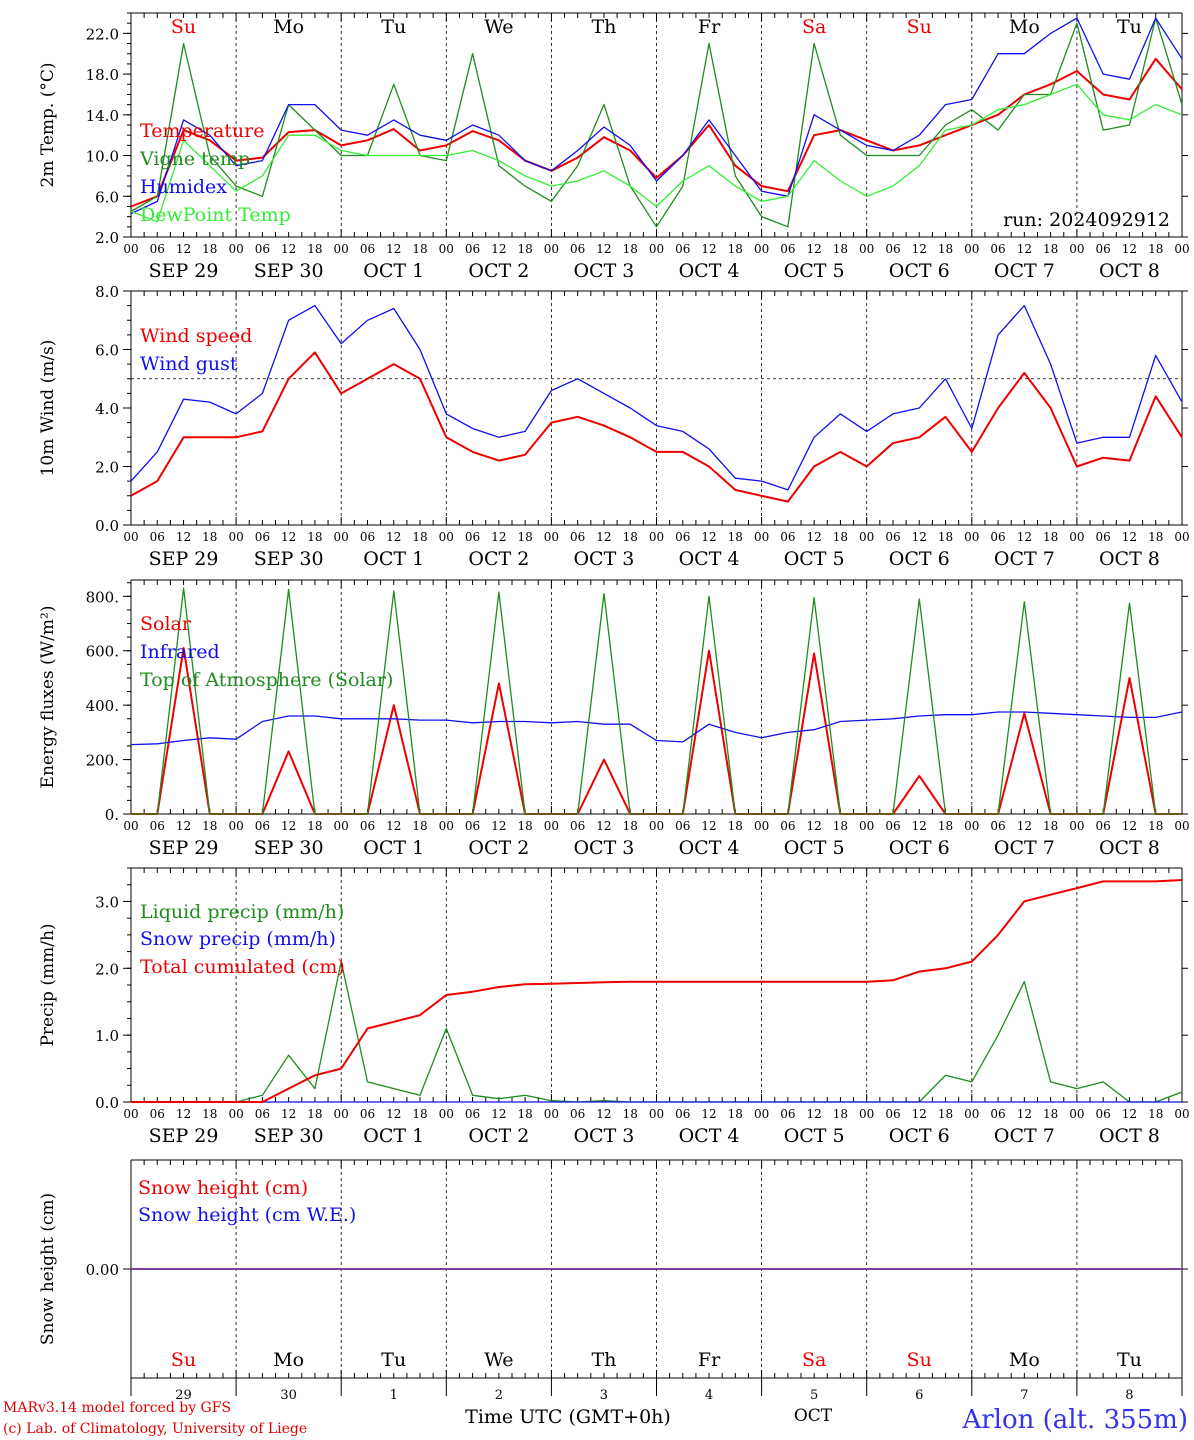 The image size is (1194, 1440). Describe the element at coordinates (814, 1360) in the screenshot. I see `day-of-week-bottom: Sa` at that location.